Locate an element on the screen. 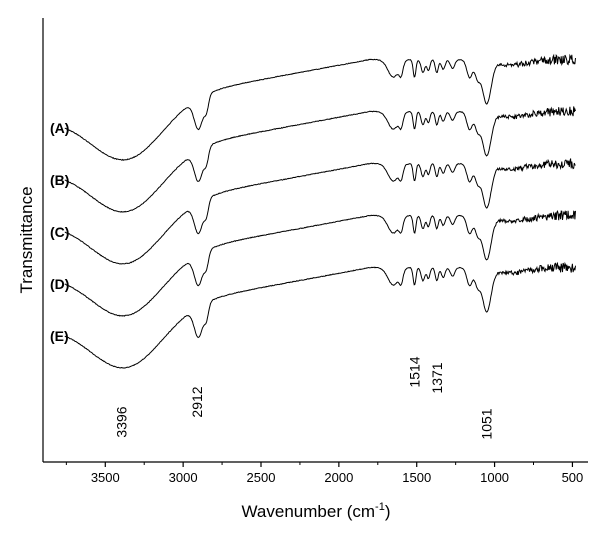 This screenshot has width=600, height=534. x-tick-label: 2500 is located at coordinates (261, 477).